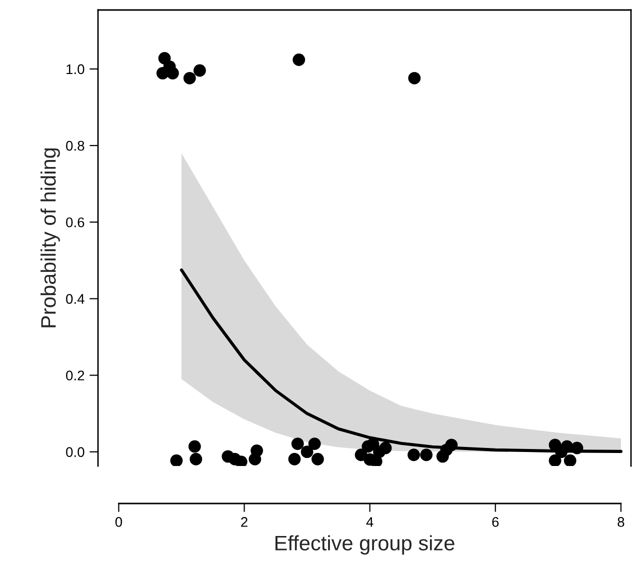  Describe the element at coordinates (621, 522) in the screenshot. I see `x-tick-label: 8` at that location.